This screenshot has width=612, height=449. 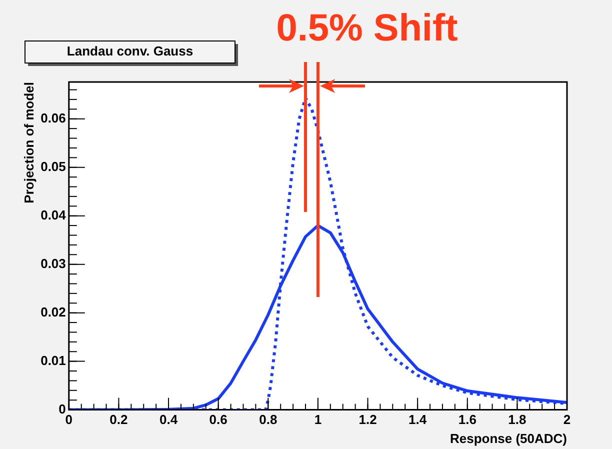 What do you see at coordinates (53, 166) in the screenshot?
I see `y-tick-label: 0.05` at bounding box center [53, 166].